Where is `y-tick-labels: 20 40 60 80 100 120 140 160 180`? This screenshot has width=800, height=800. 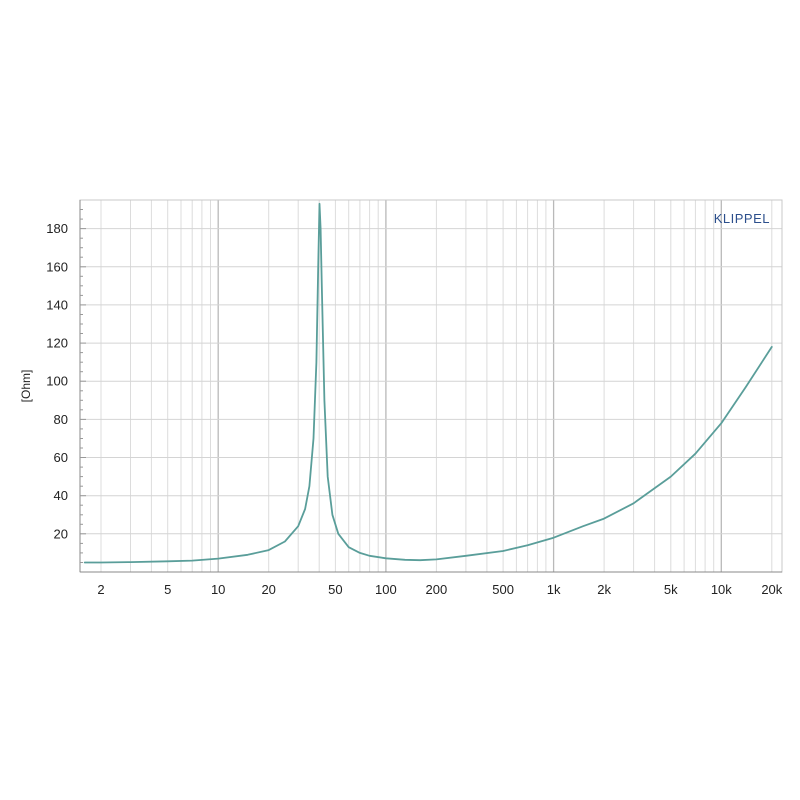 y-tick-labels: 20 40 60 80 100 120 140 160 180 is located at coordinates (57, 381).